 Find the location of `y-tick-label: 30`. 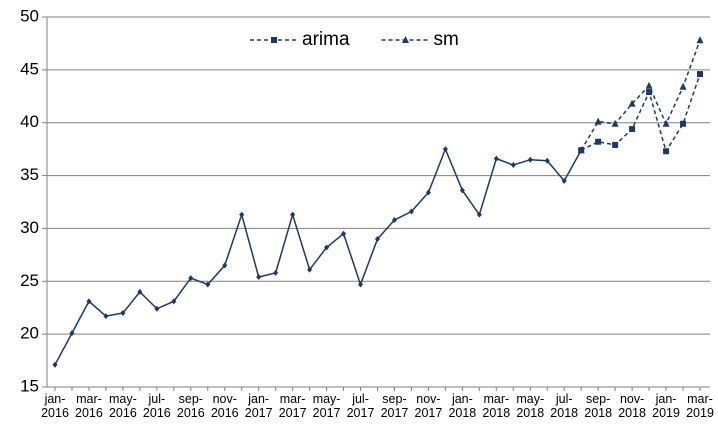

y-tick-label: 30 is located at coordinates (29, 227).